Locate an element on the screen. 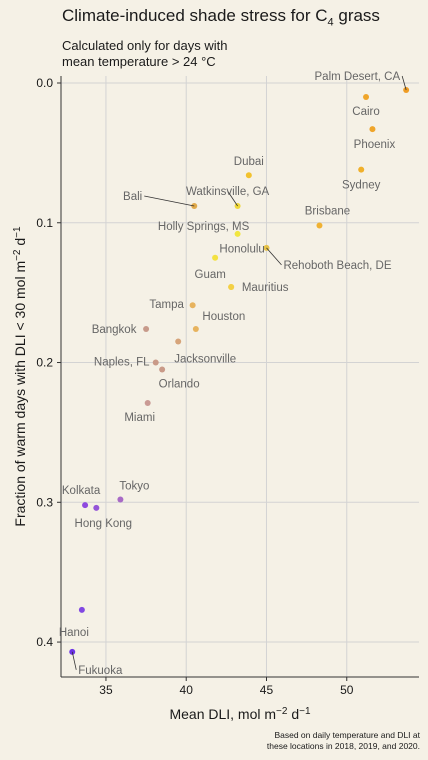  point-label: Dubai is located at coordinates (249, 162).